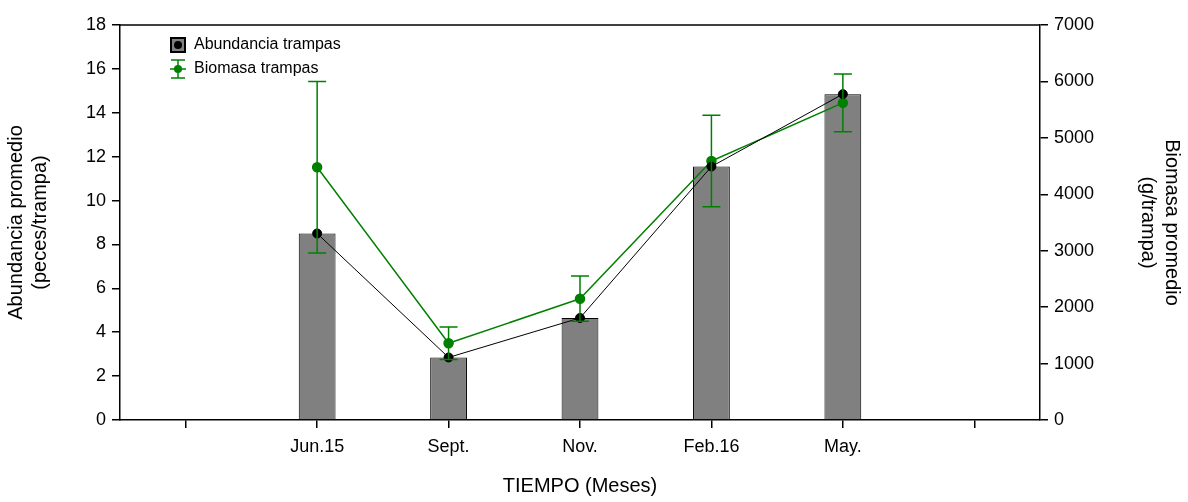  Describe the element at coordinates (100, 287) in the screenshot. I see `y-tick-label: 6` at that location.